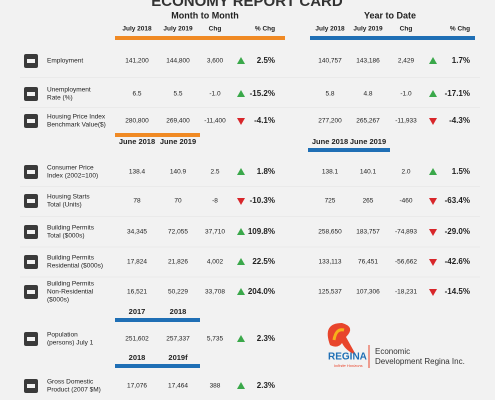 Image resolution: width=495 pixels, height=400 pixels. I want to click on row-value: 72,055, so click(178, 232).